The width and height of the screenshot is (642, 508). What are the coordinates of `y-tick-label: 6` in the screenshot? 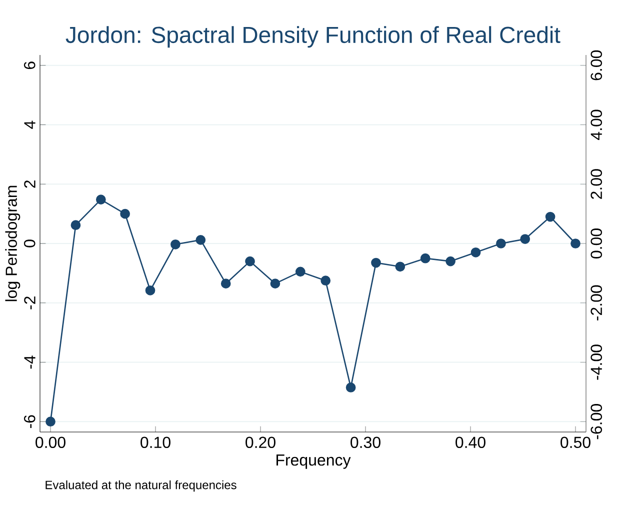 It's located at (30, 66).